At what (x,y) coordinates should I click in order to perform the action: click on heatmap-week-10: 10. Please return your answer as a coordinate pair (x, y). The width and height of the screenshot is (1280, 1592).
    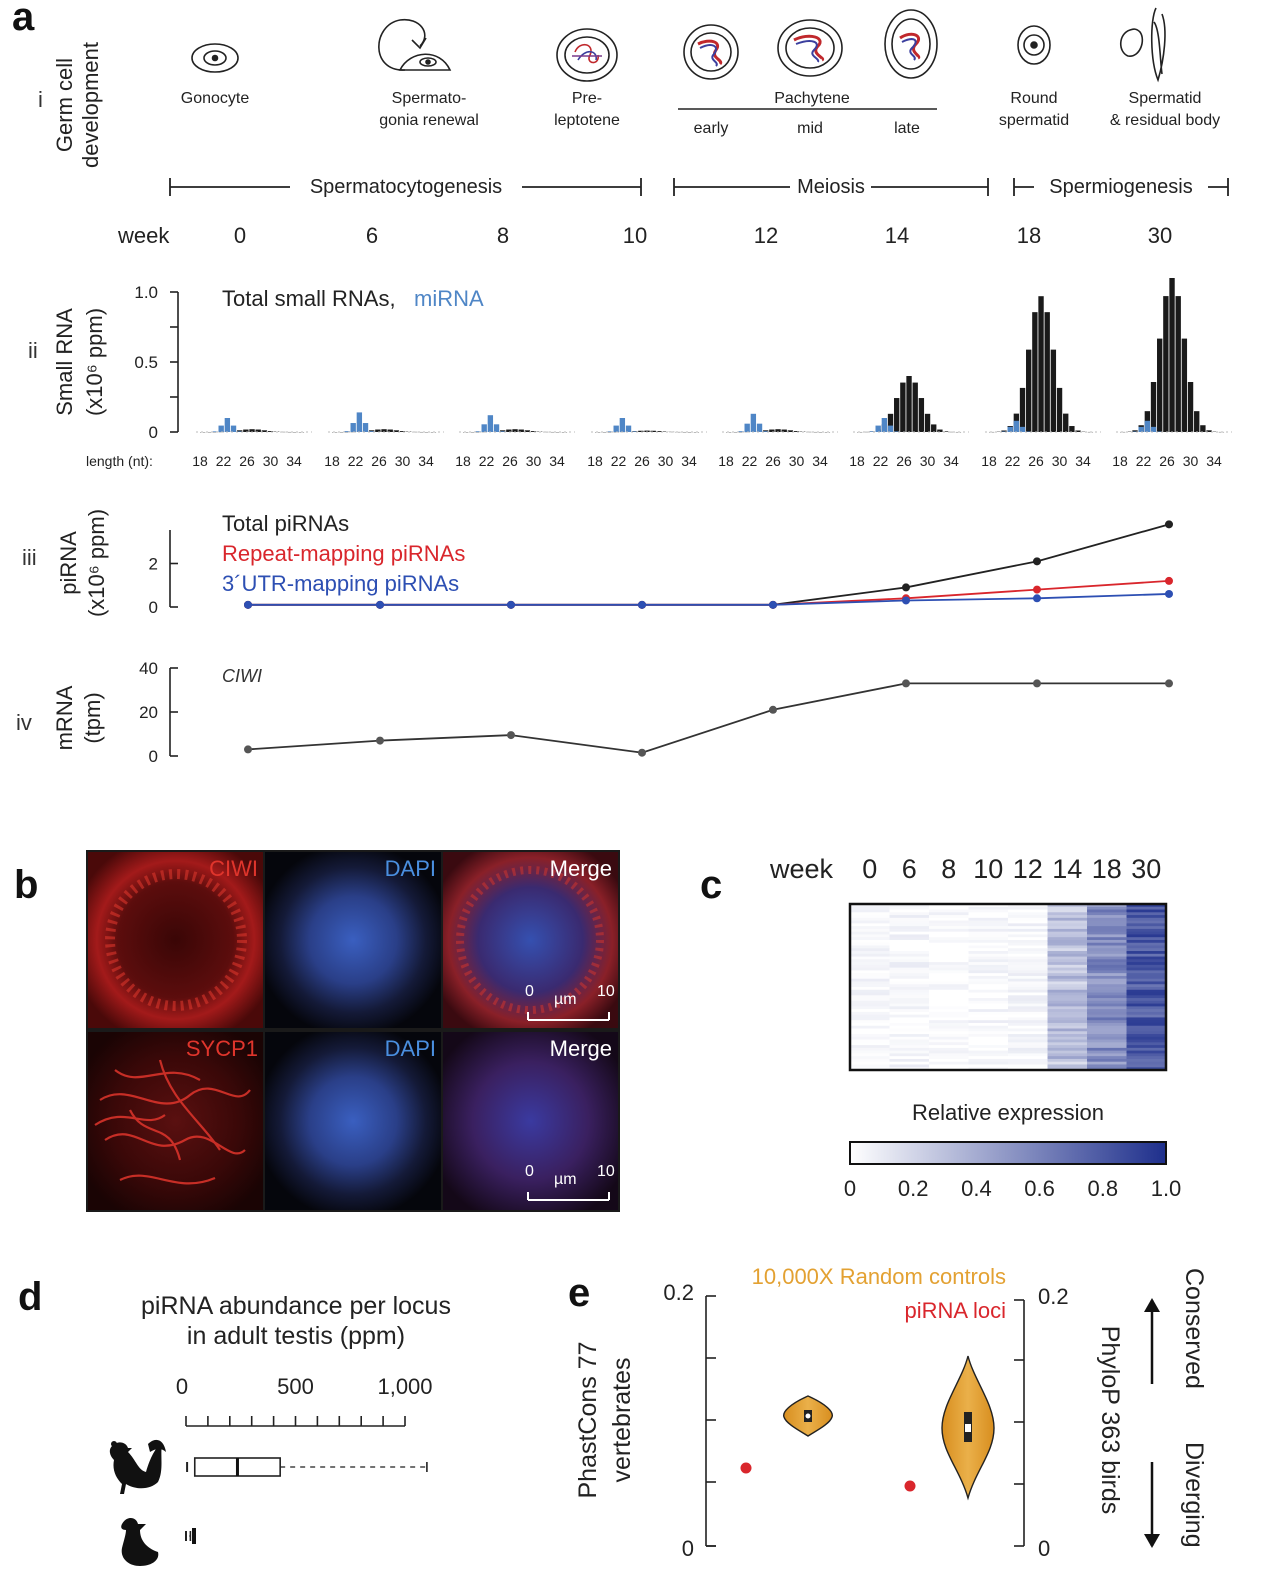
    Looking at the image, I should click on (988, 869).